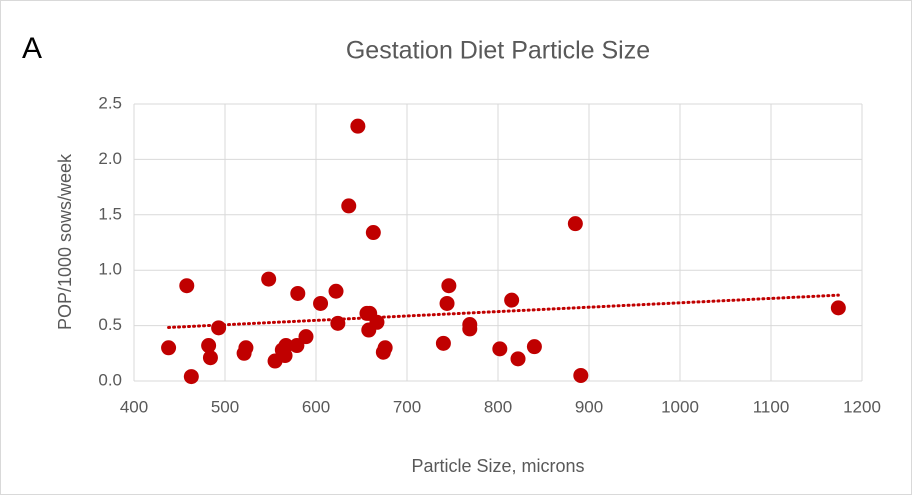 This screenshot has width=912, height=500. Describe the element at coordinates (497, 466) in the screenshot. I see `x-axis-label: Particle Size, microns` at that location.